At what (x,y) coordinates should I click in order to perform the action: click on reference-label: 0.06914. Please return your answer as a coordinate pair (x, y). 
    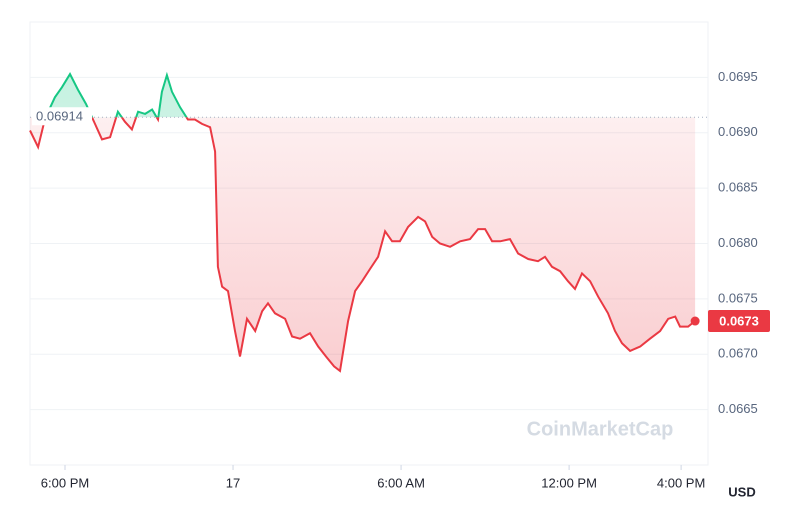
    Looking at the image, I should click on (59, 116).